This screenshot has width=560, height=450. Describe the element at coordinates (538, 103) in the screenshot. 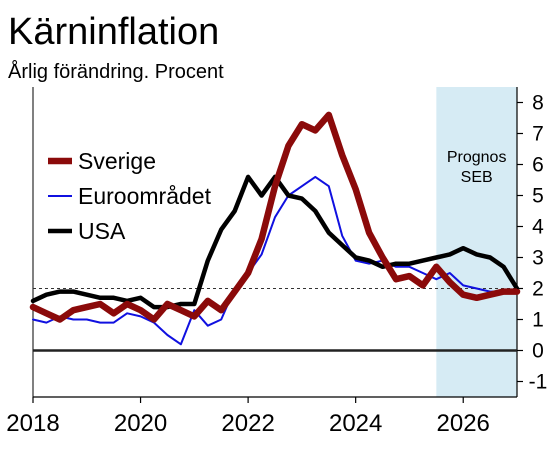

I see `y-tick-label: 8` at that location.